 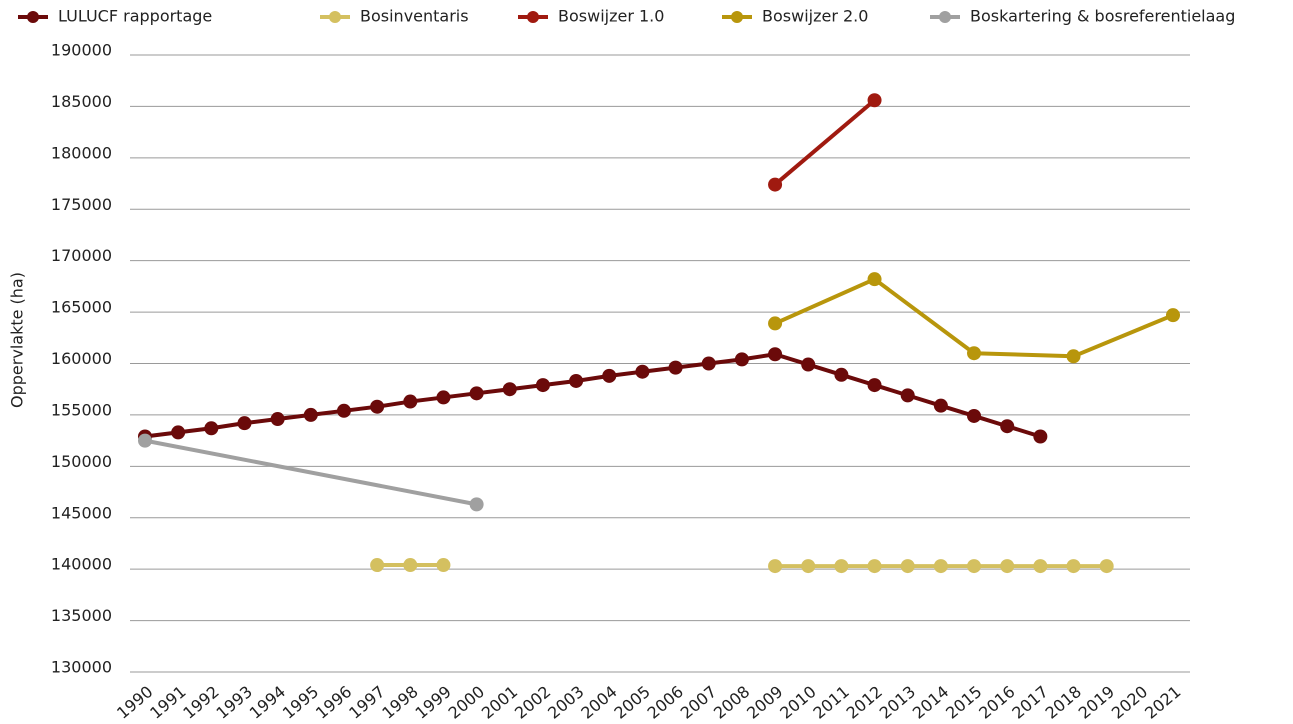 I want to click on x-tick-label: 2007, so click(x=698, y=702).